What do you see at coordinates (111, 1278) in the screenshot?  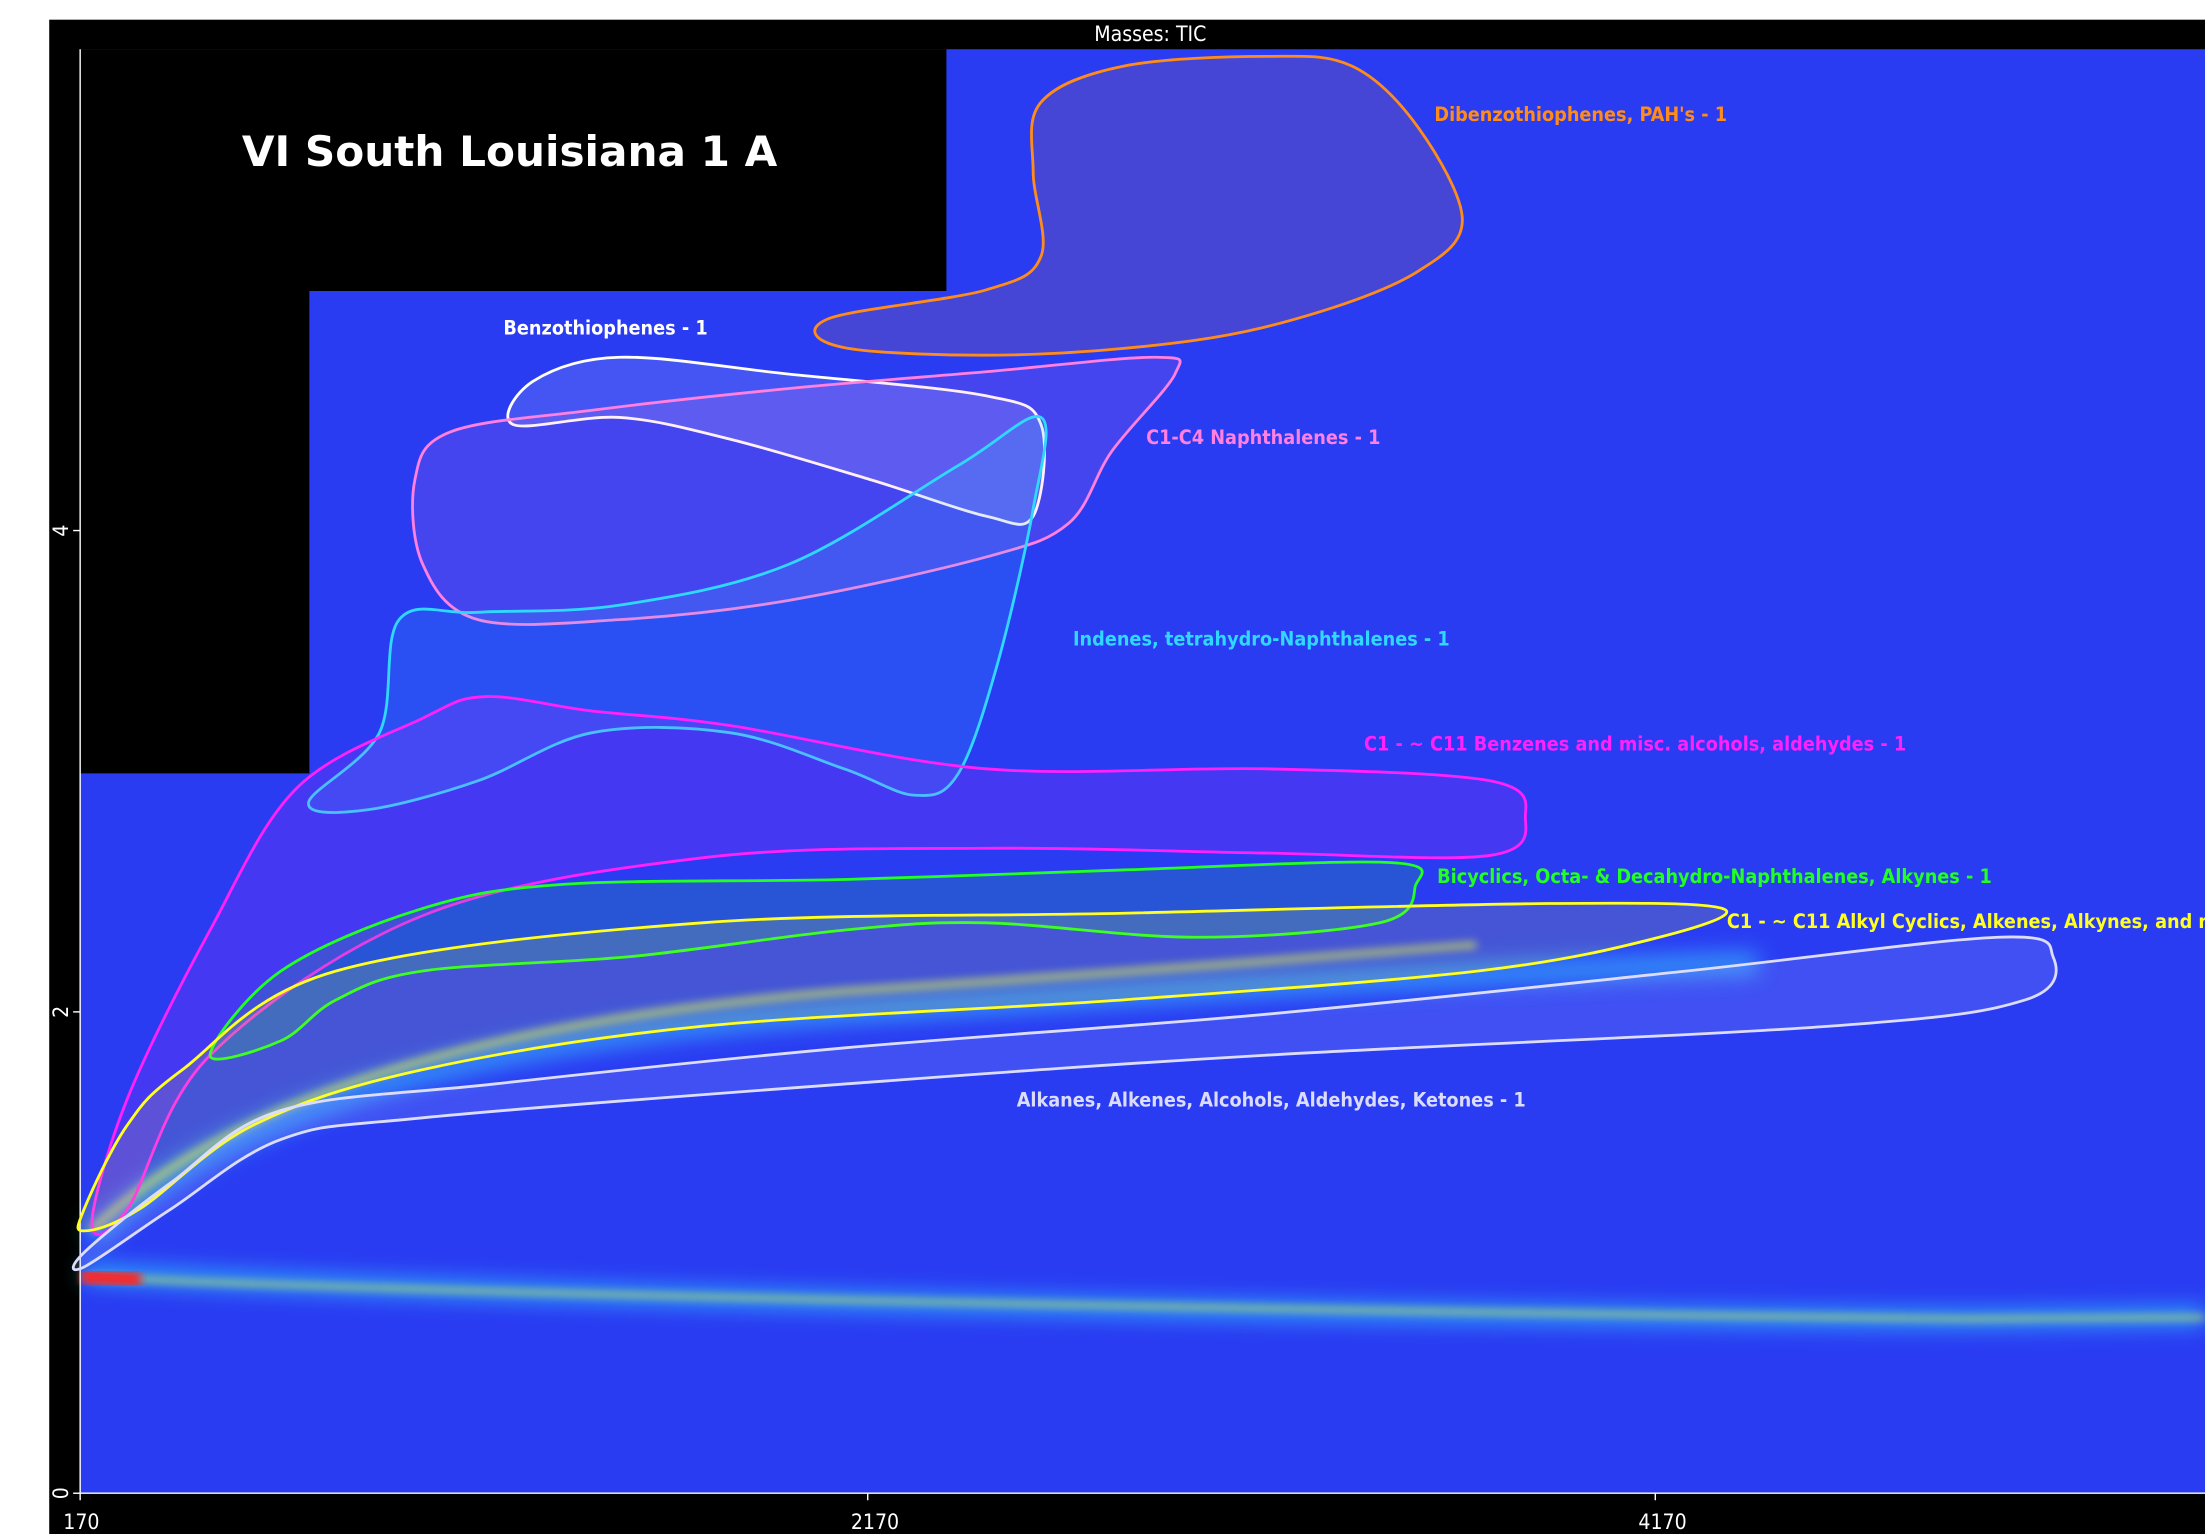 I see `solvent-peak` at bounding box center [111, 1278].